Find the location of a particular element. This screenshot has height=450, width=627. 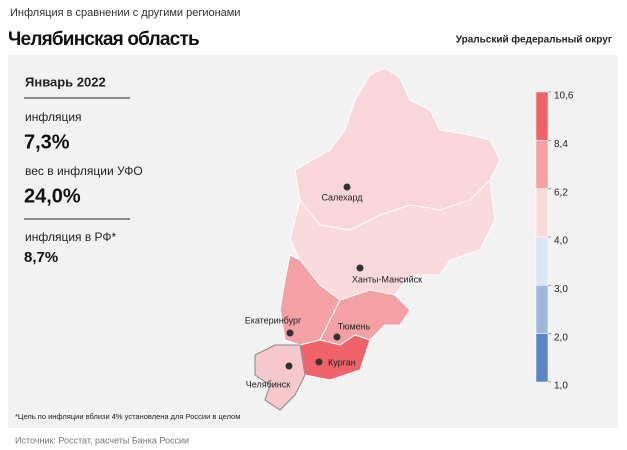

city-label: Челябинск is located at coordinates (268, 384).